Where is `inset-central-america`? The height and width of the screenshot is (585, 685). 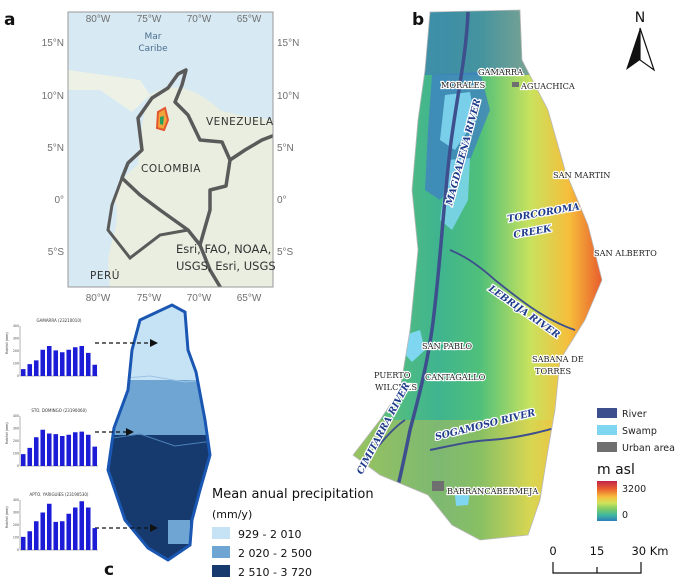 inset-central-america is located at coordinates (109, 91).